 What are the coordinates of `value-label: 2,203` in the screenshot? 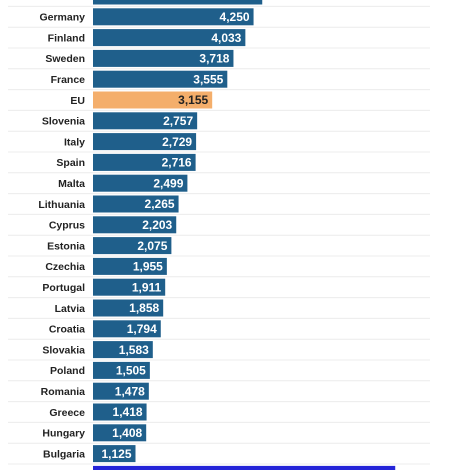 It's located at (157, 225).